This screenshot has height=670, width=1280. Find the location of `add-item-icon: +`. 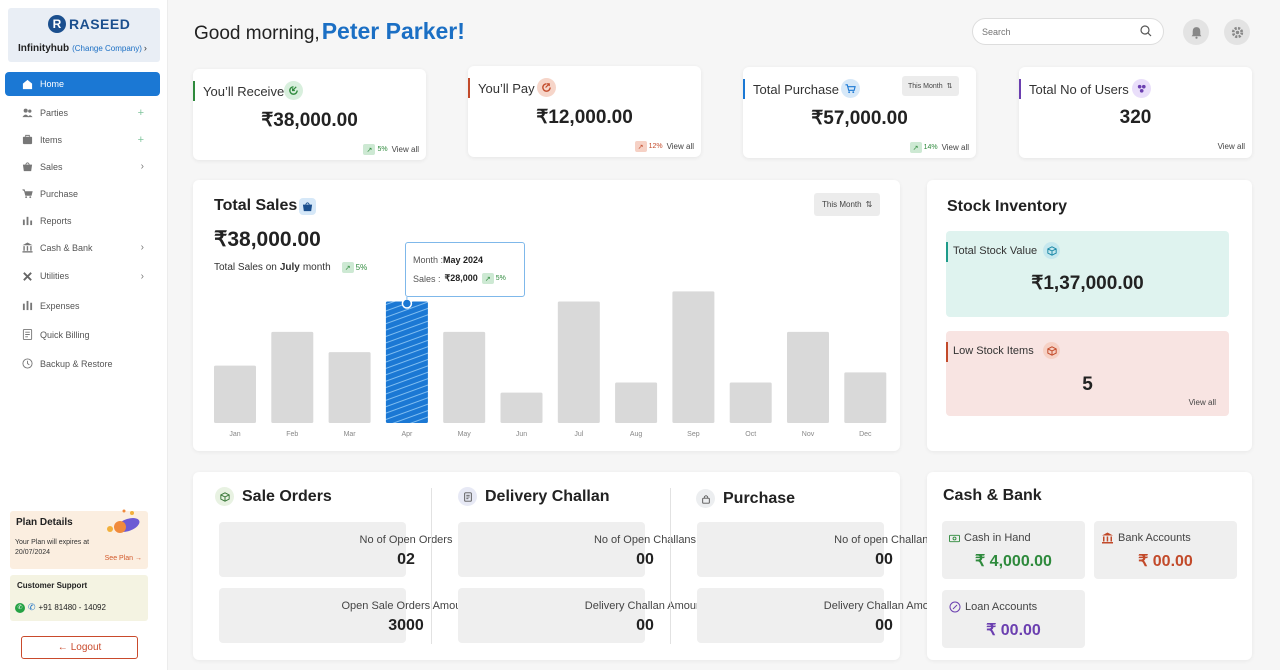

add-item-icon: + is located at coordinates (140, 139).